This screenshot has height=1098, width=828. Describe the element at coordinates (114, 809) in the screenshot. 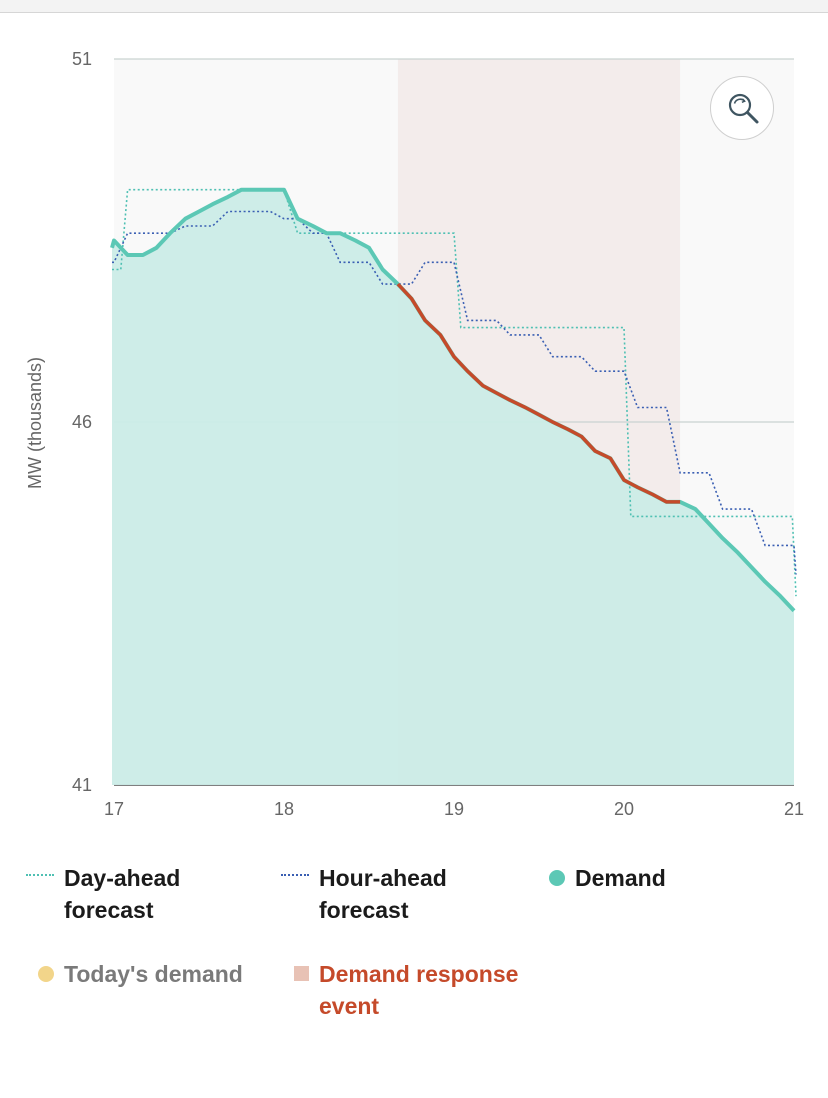

I see `x-tick-label: 17` at that location.